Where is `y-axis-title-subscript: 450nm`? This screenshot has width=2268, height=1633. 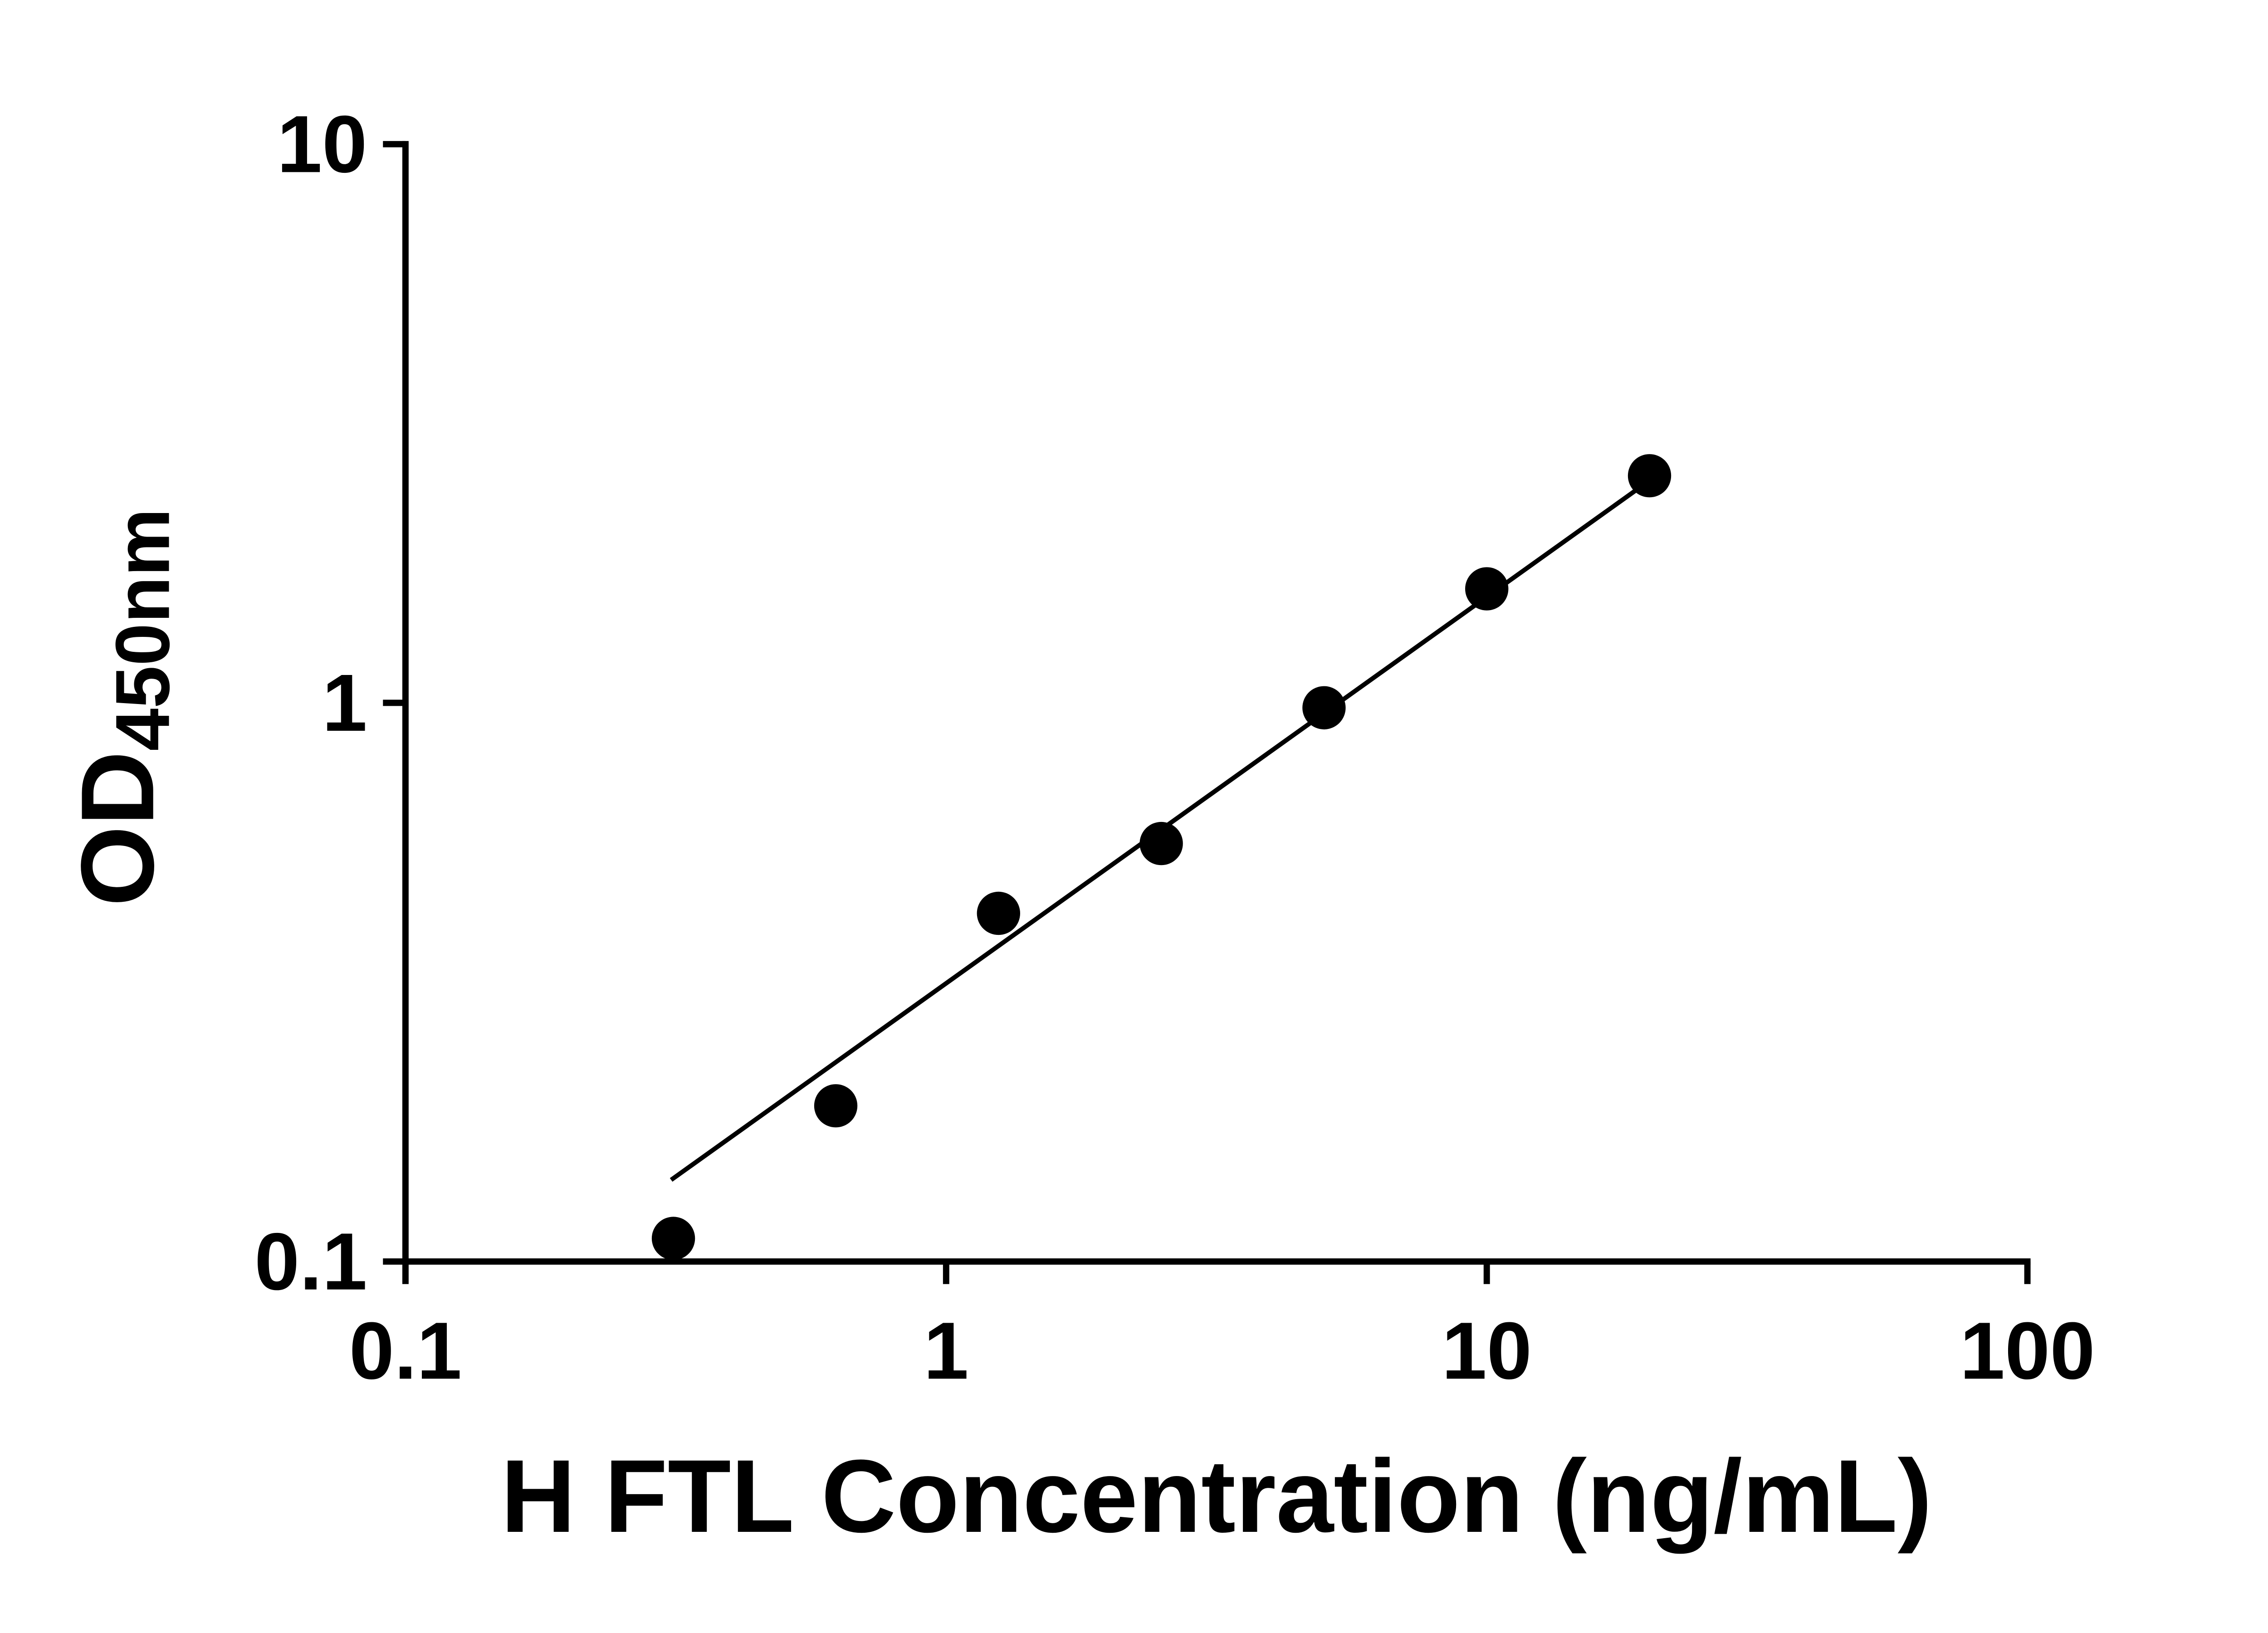 y-axis-title-subscript: 450nm is located at coordinates (142, 629).